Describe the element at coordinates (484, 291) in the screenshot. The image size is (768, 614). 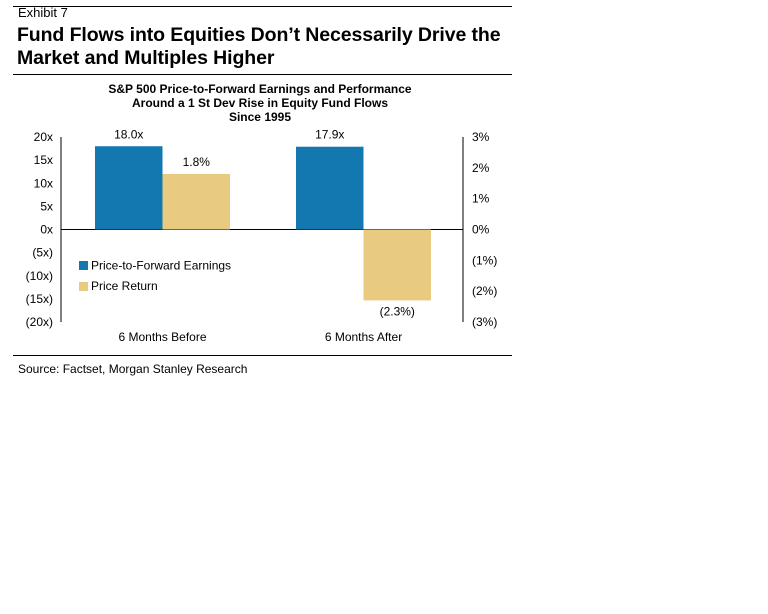
I see `right-tick-label: (2%)` at that location.